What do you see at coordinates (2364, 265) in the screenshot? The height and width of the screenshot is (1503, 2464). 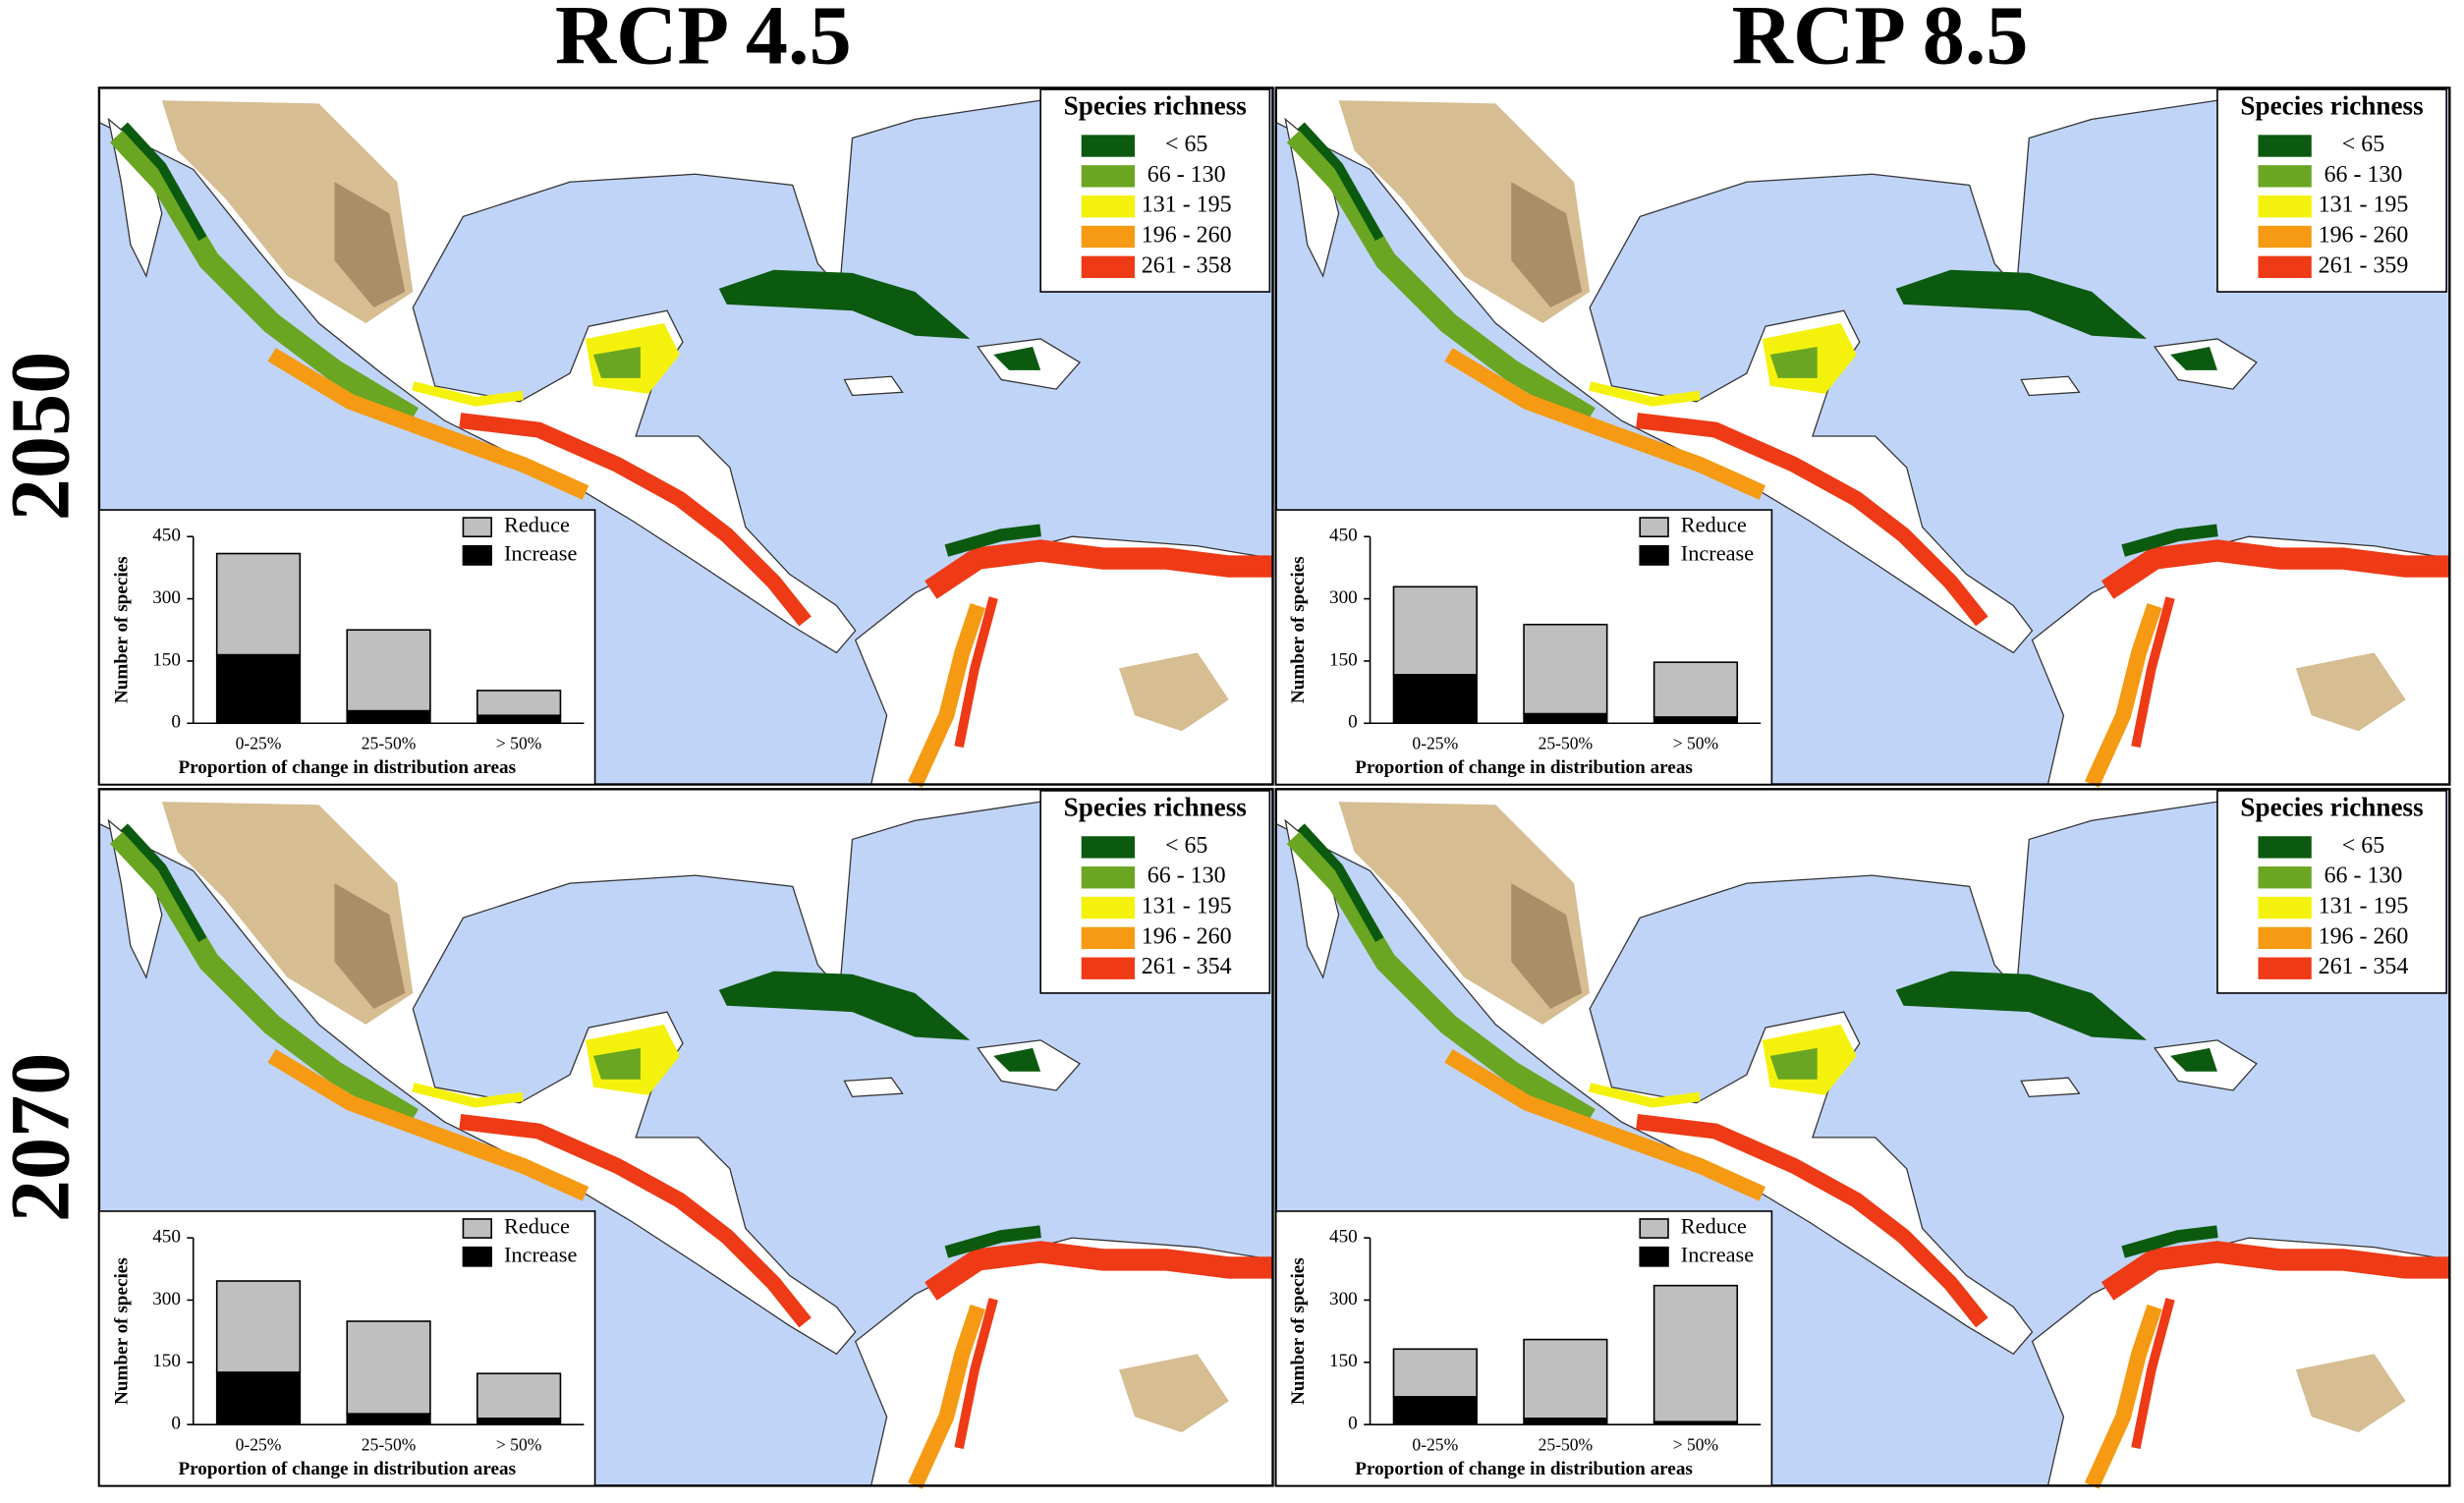 I see `legend-label: 261 - 359` at bounding box center [2364, 265].